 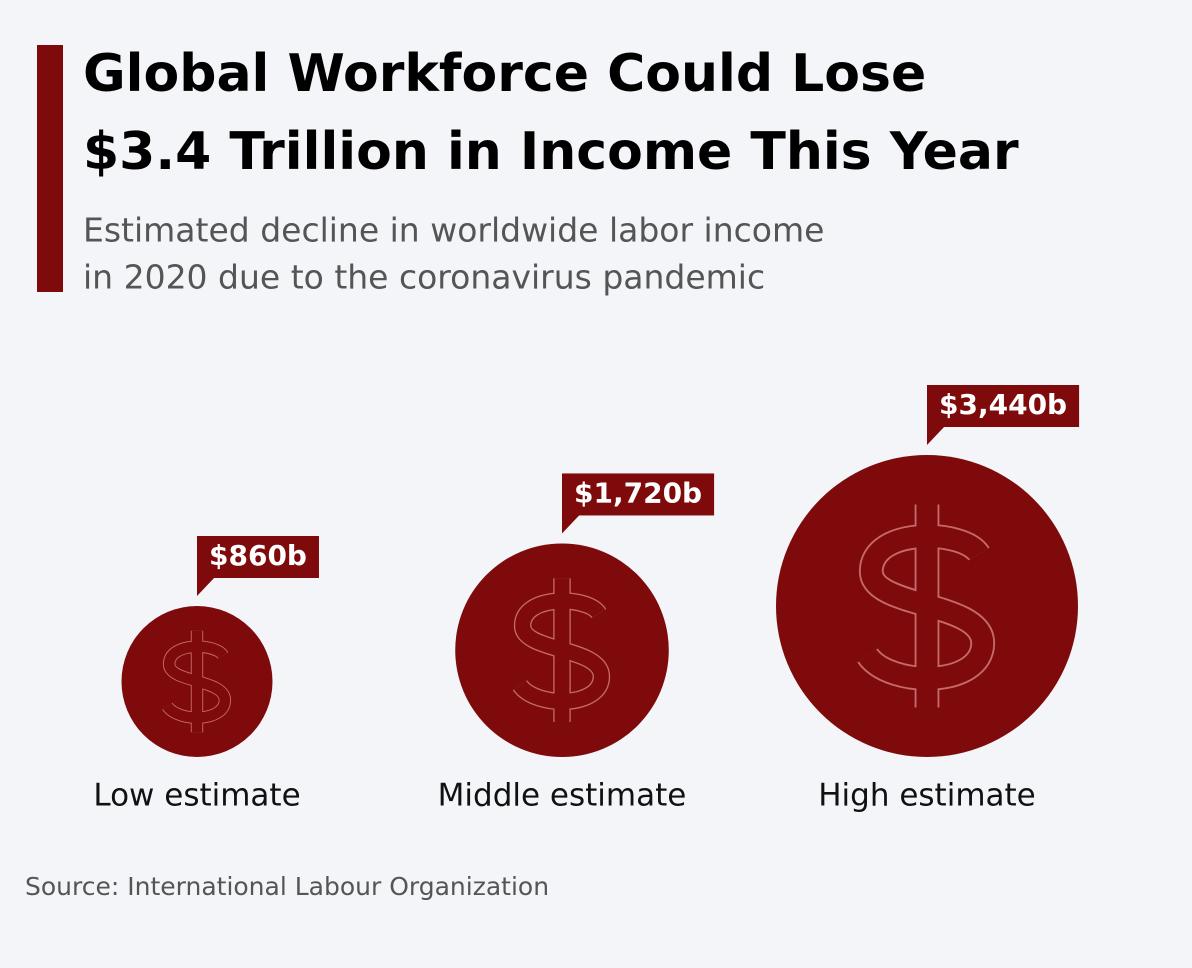 I want to click on chart-subtitle: in 2020 due to the coronavirus pandemic, so click(x=424, y=277).